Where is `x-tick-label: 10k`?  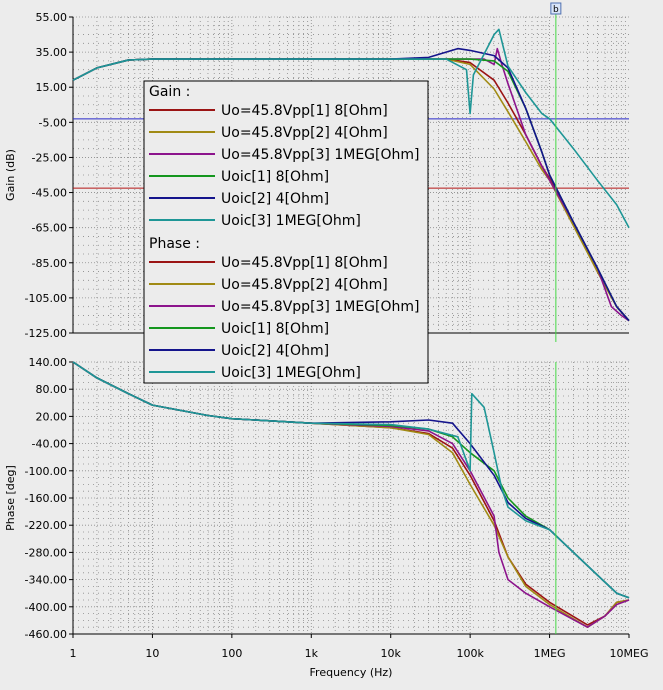 x-tick-label: 10k is located at coordinates (391, 653).